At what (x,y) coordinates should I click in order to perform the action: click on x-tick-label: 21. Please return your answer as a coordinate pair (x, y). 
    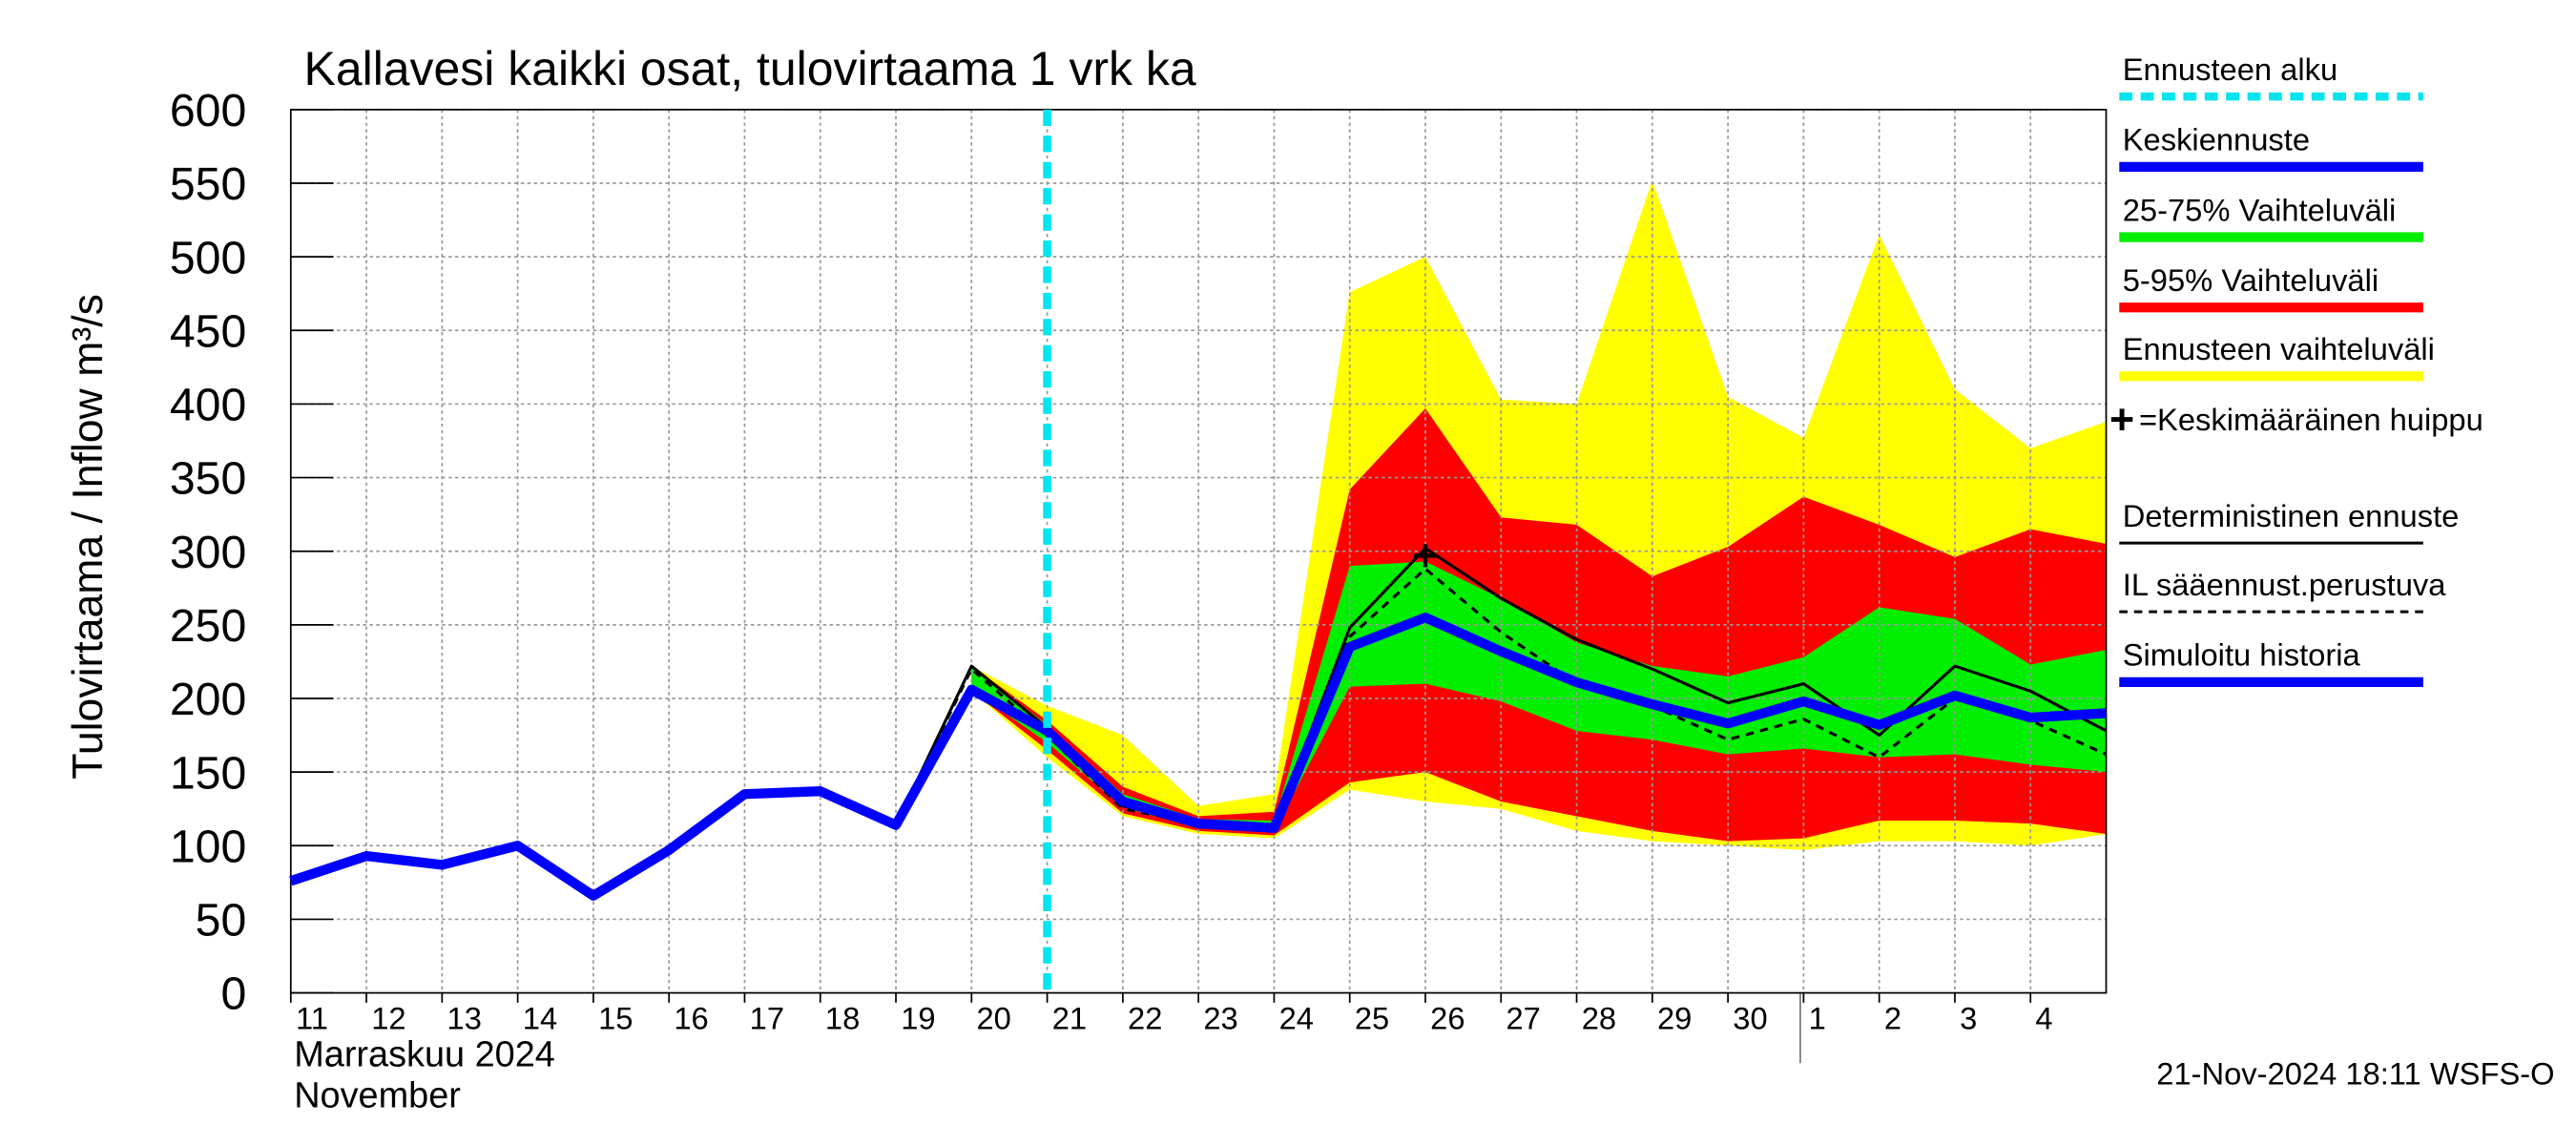
    Looking at the image, I should click on (1069, 1018).